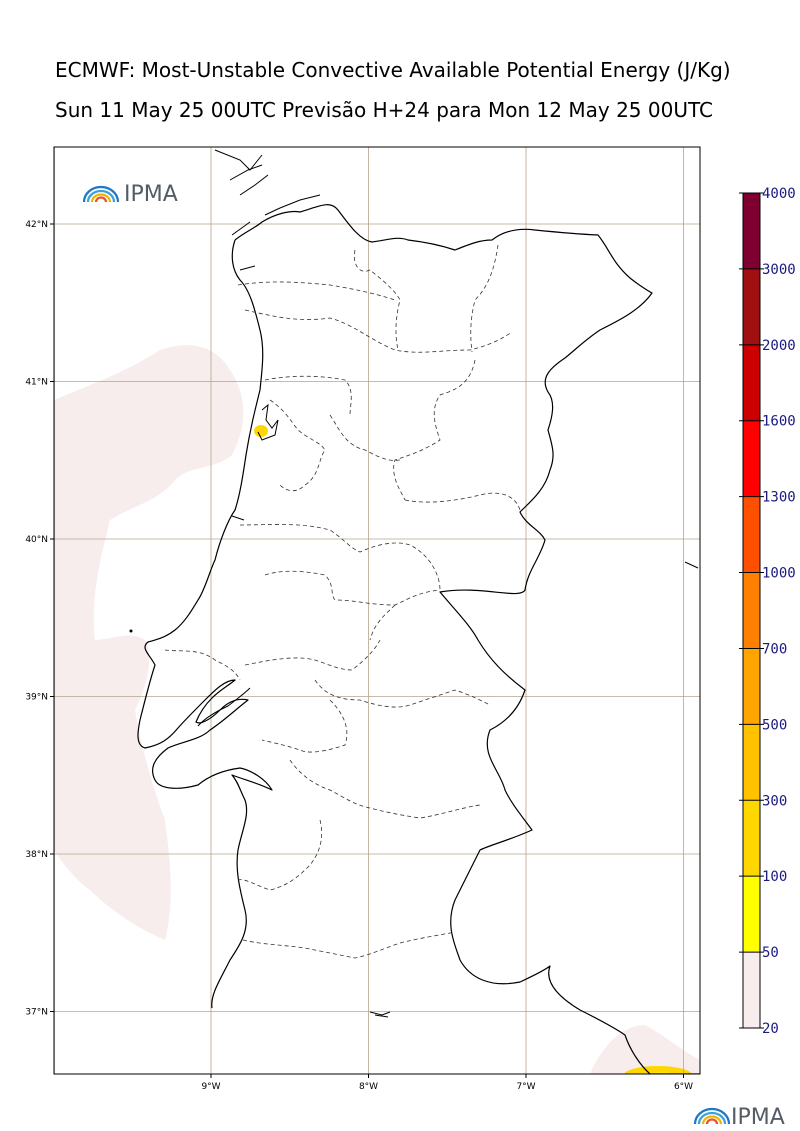 Image resolution: width=800 pixels, height=1131 pixels. Describe the element at coordinates (36, 383) in the screenshot. I see `latitude-label: 41°N` at that location.